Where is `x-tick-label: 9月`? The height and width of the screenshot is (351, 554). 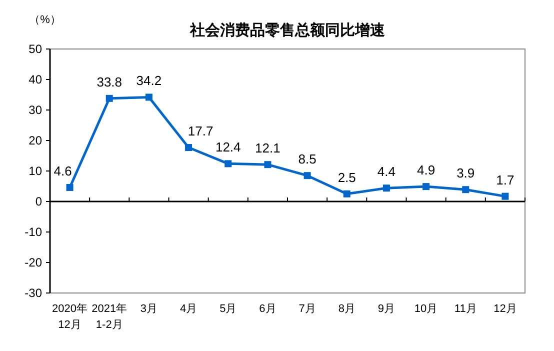
x-tick-label: 9月 is located at coordinates (387, 309).